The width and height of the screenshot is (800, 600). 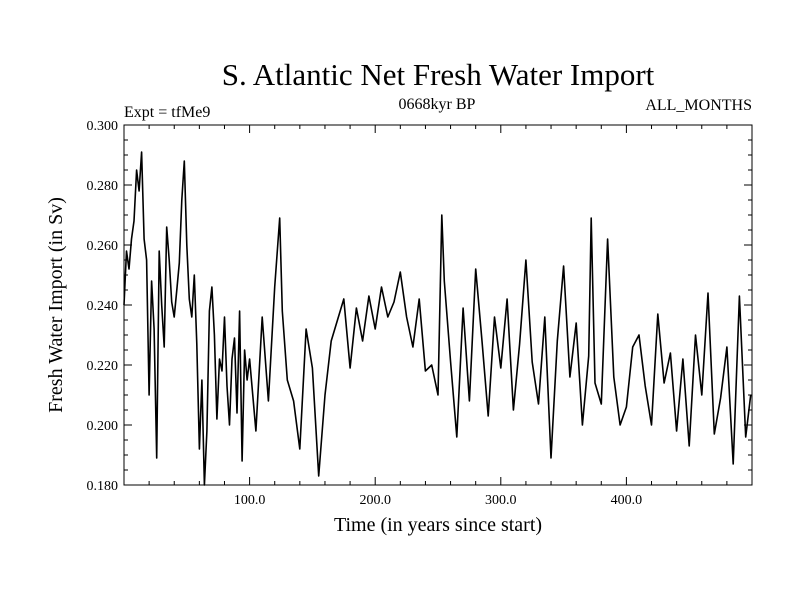 I want to click on x-tick-label: 200.0, so click(x=375, y=500).